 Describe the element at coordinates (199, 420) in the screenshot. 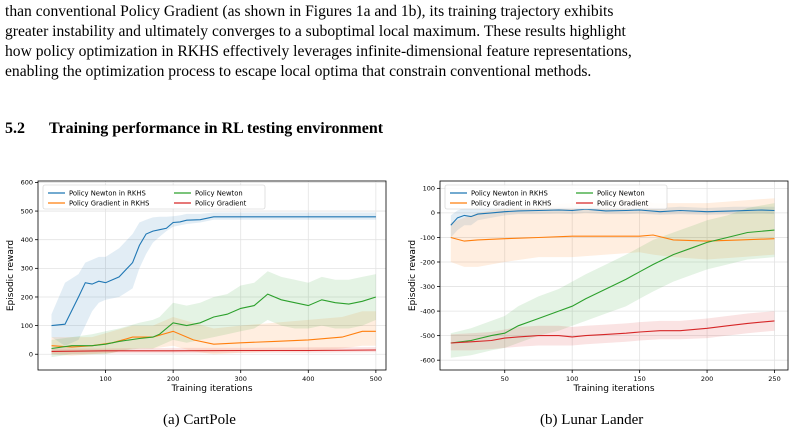

I see `figure-caption-a: (a) CartPole` at that location.